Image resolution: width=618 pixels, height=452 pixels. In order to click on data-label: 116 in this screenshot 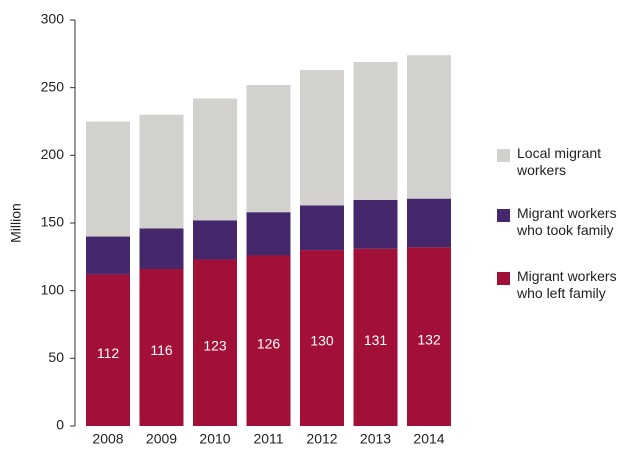, I will do `click(161, 350)`.